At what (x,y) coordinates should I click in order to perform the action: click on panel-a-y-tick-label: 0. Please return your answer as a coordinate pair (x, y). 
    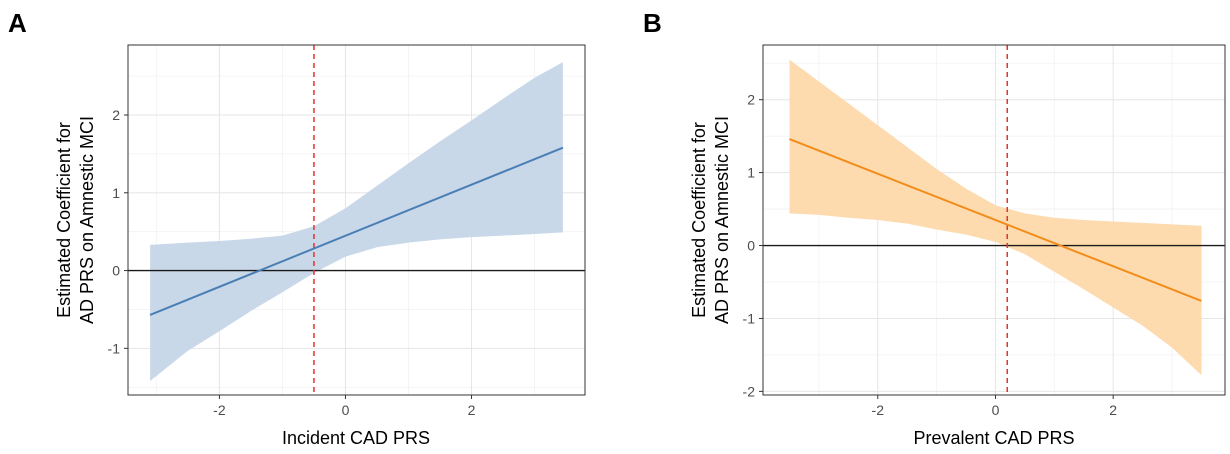
    Looking at the image, I should click on (116, 271).